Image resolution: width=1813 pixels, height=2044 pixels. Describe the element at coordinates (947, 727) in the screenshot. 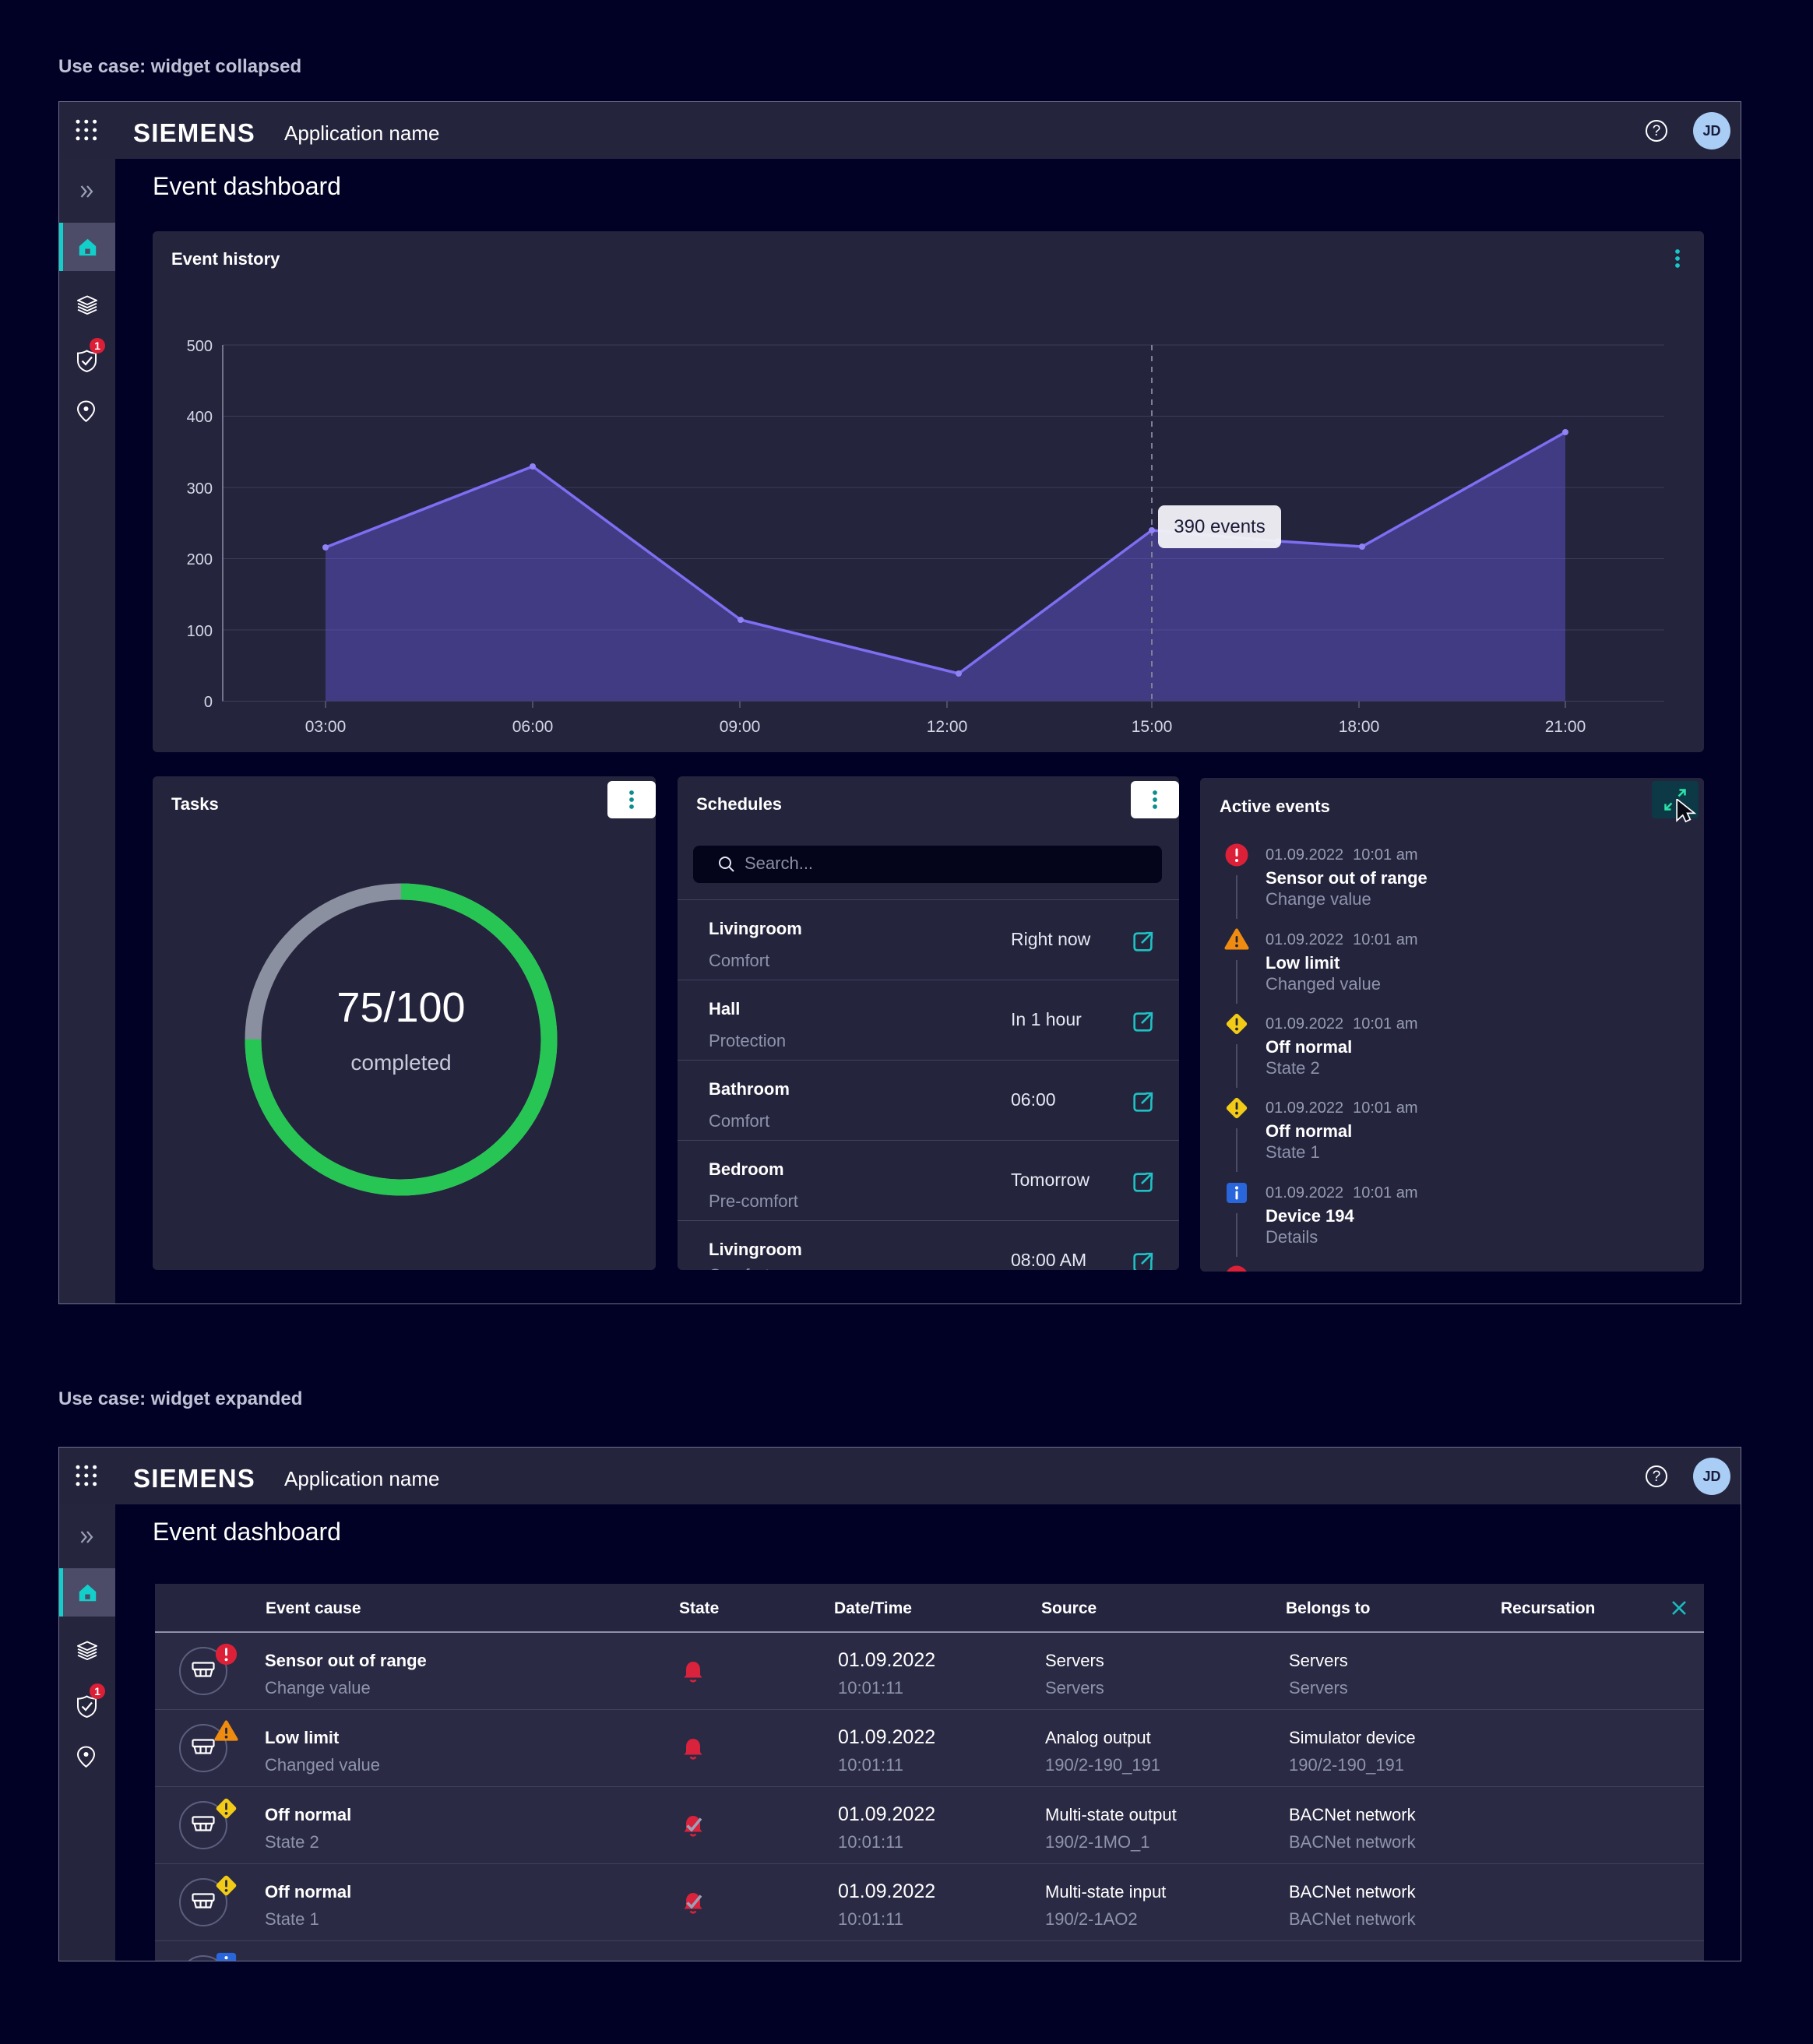

I see `svg-text: 12:00` at that location.